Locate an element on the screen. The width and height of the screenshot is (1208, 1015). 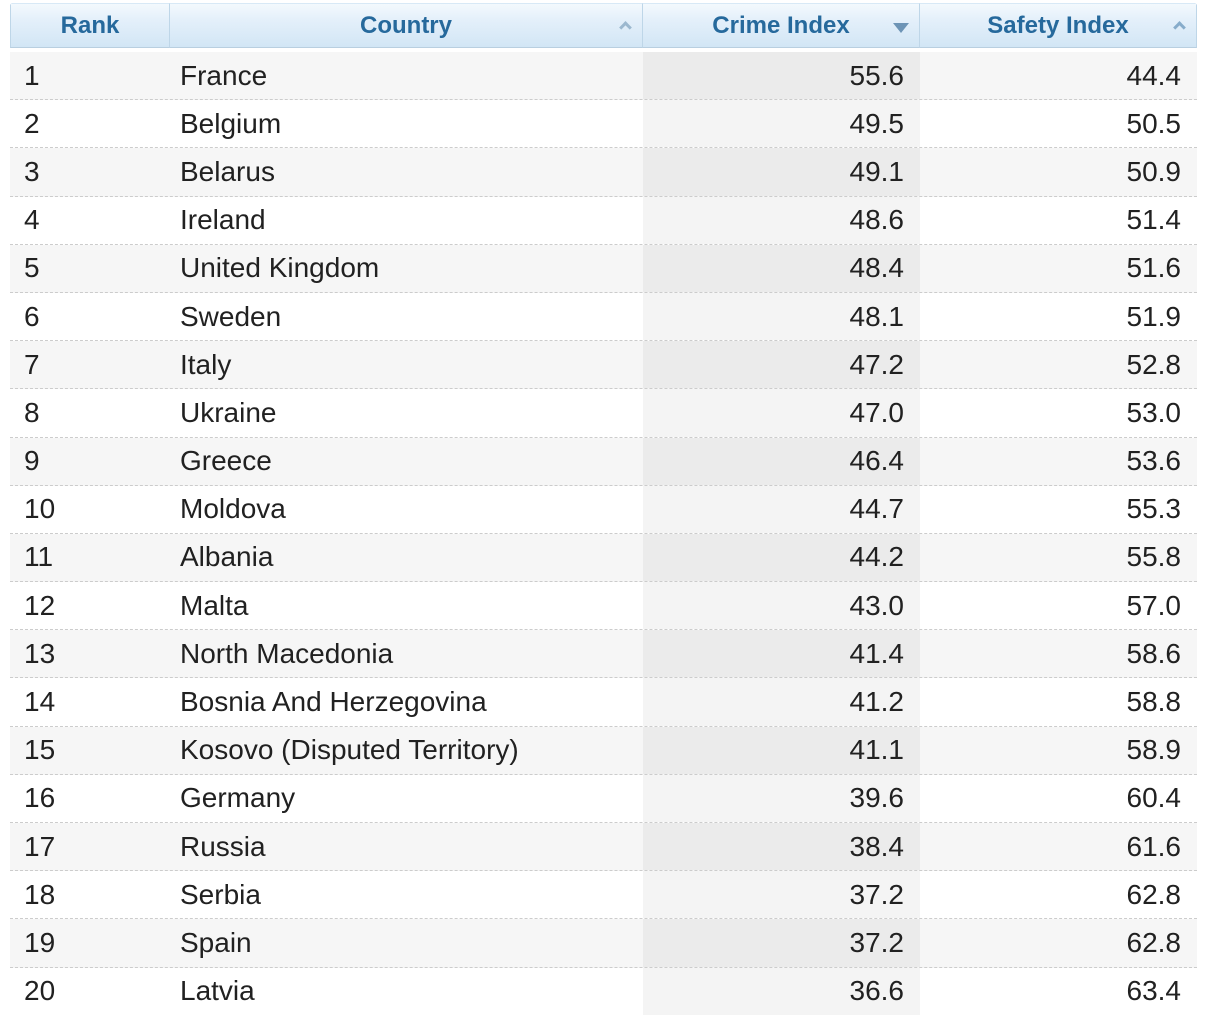
rank-cell: 6 is located at coordinates (32, 316).